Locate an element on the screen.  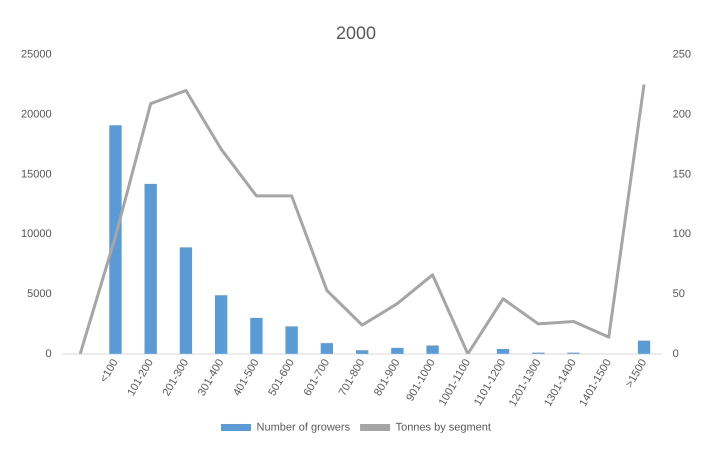
y-tick-label: 0 is located at coordinates (48, 354).